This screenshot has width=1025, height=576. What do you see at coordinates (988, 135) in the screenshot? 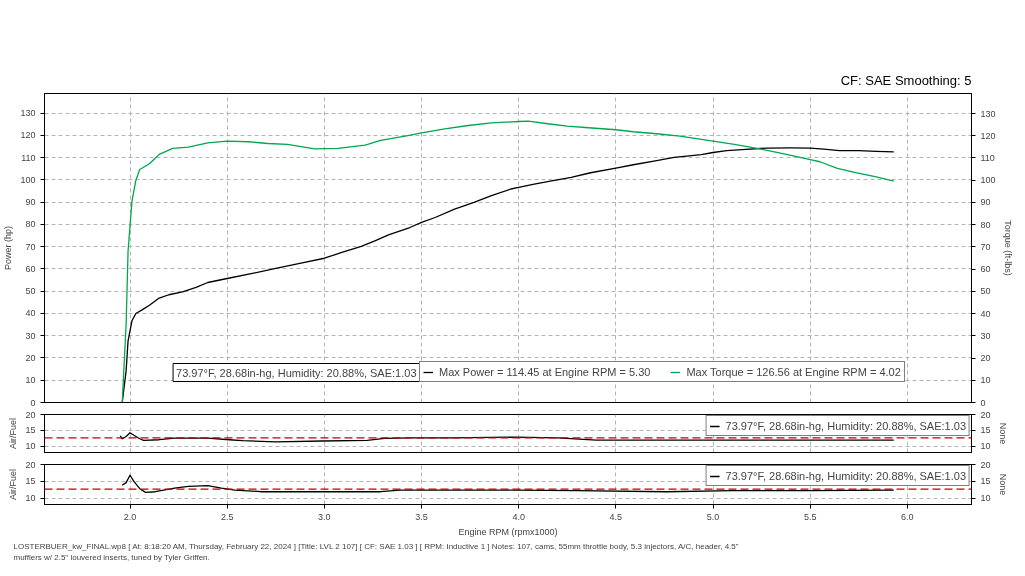
I see `y2-tick-label: 120` at bounding box center [988, 135].